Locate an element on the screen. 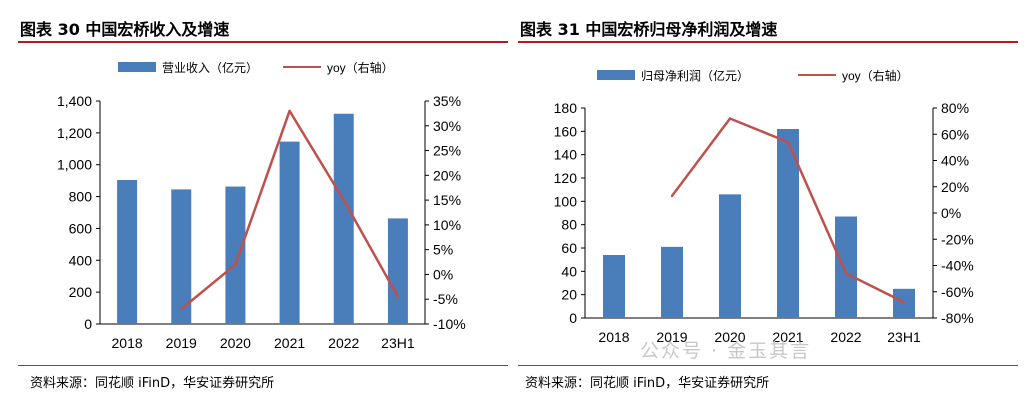 The height and width of the screenshot is (406, 1030). left-source-rule is located at coordinates (263, 365).